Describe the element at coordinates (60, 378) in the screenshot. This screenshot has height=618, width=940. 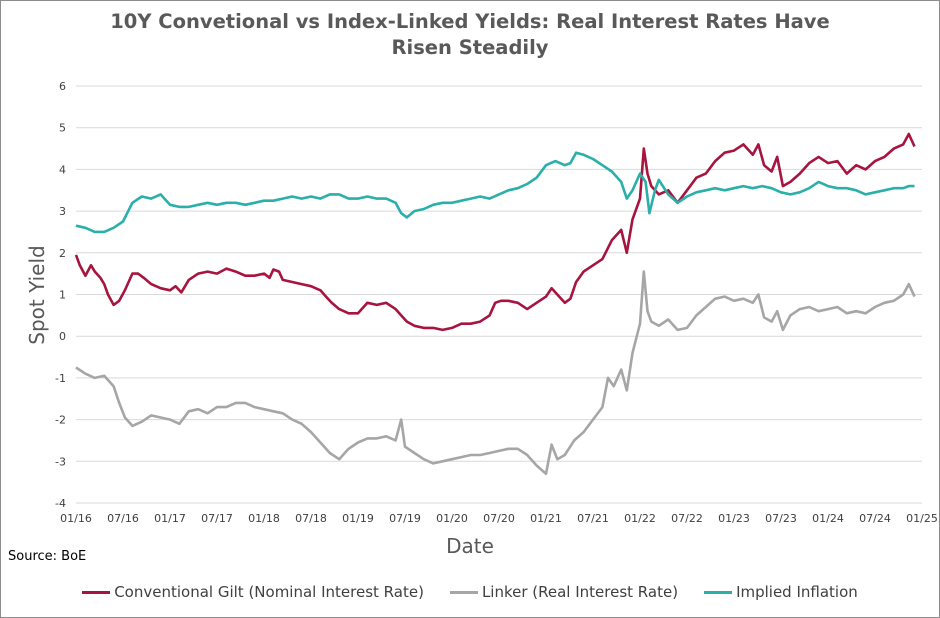
I see `y-tick-label: -1` at that location.